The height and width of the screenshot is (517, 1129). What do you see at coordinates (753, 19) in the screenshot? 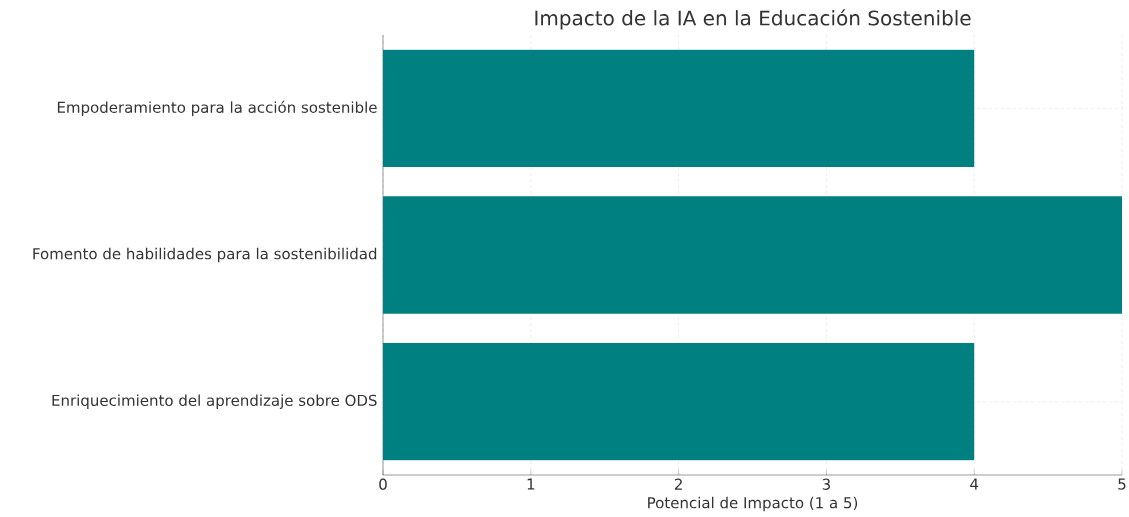
I see `chart-title: Impacto de la IA en la Educación Sostenible` at bounding box center [753, 19].